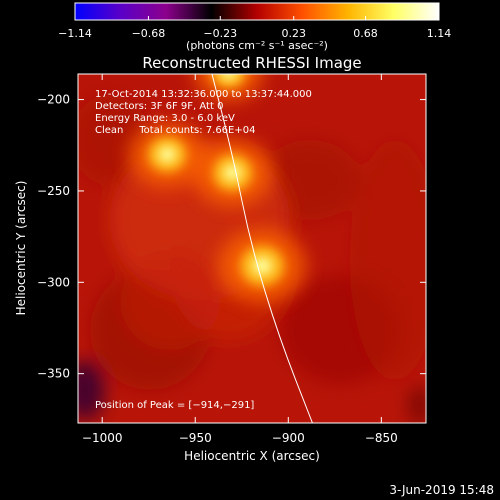  Describe the element at coordinates (257, 11) in the screenshot. I see `colorbar-bar` at that location.